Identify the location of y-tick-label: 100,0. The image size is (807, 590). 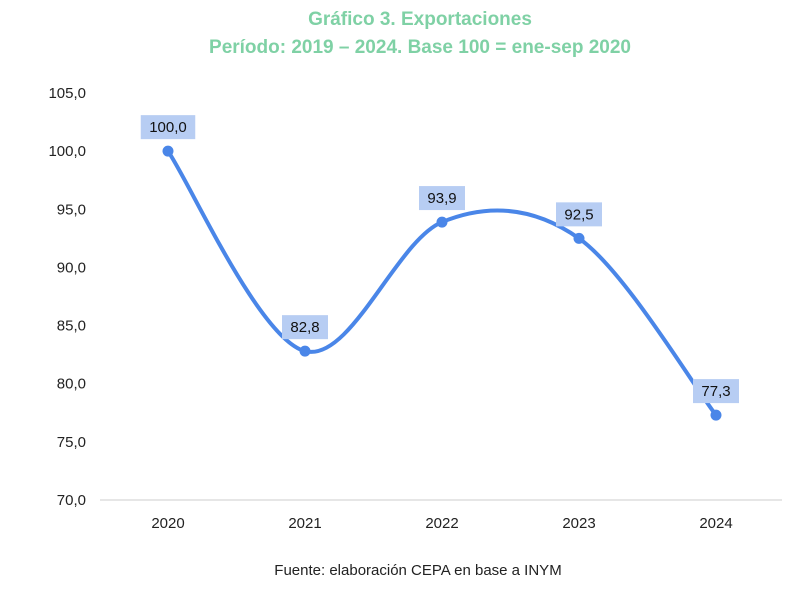
(67, 151).